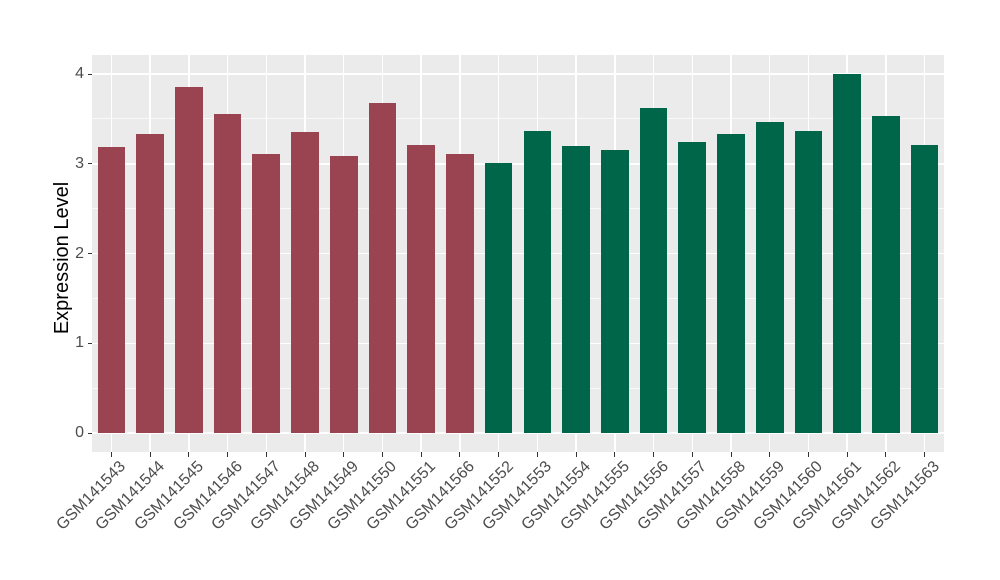 This screenshot has width=1000, height=580. I want to click on x-axis-tick-GSM141555, so click(615, 454).